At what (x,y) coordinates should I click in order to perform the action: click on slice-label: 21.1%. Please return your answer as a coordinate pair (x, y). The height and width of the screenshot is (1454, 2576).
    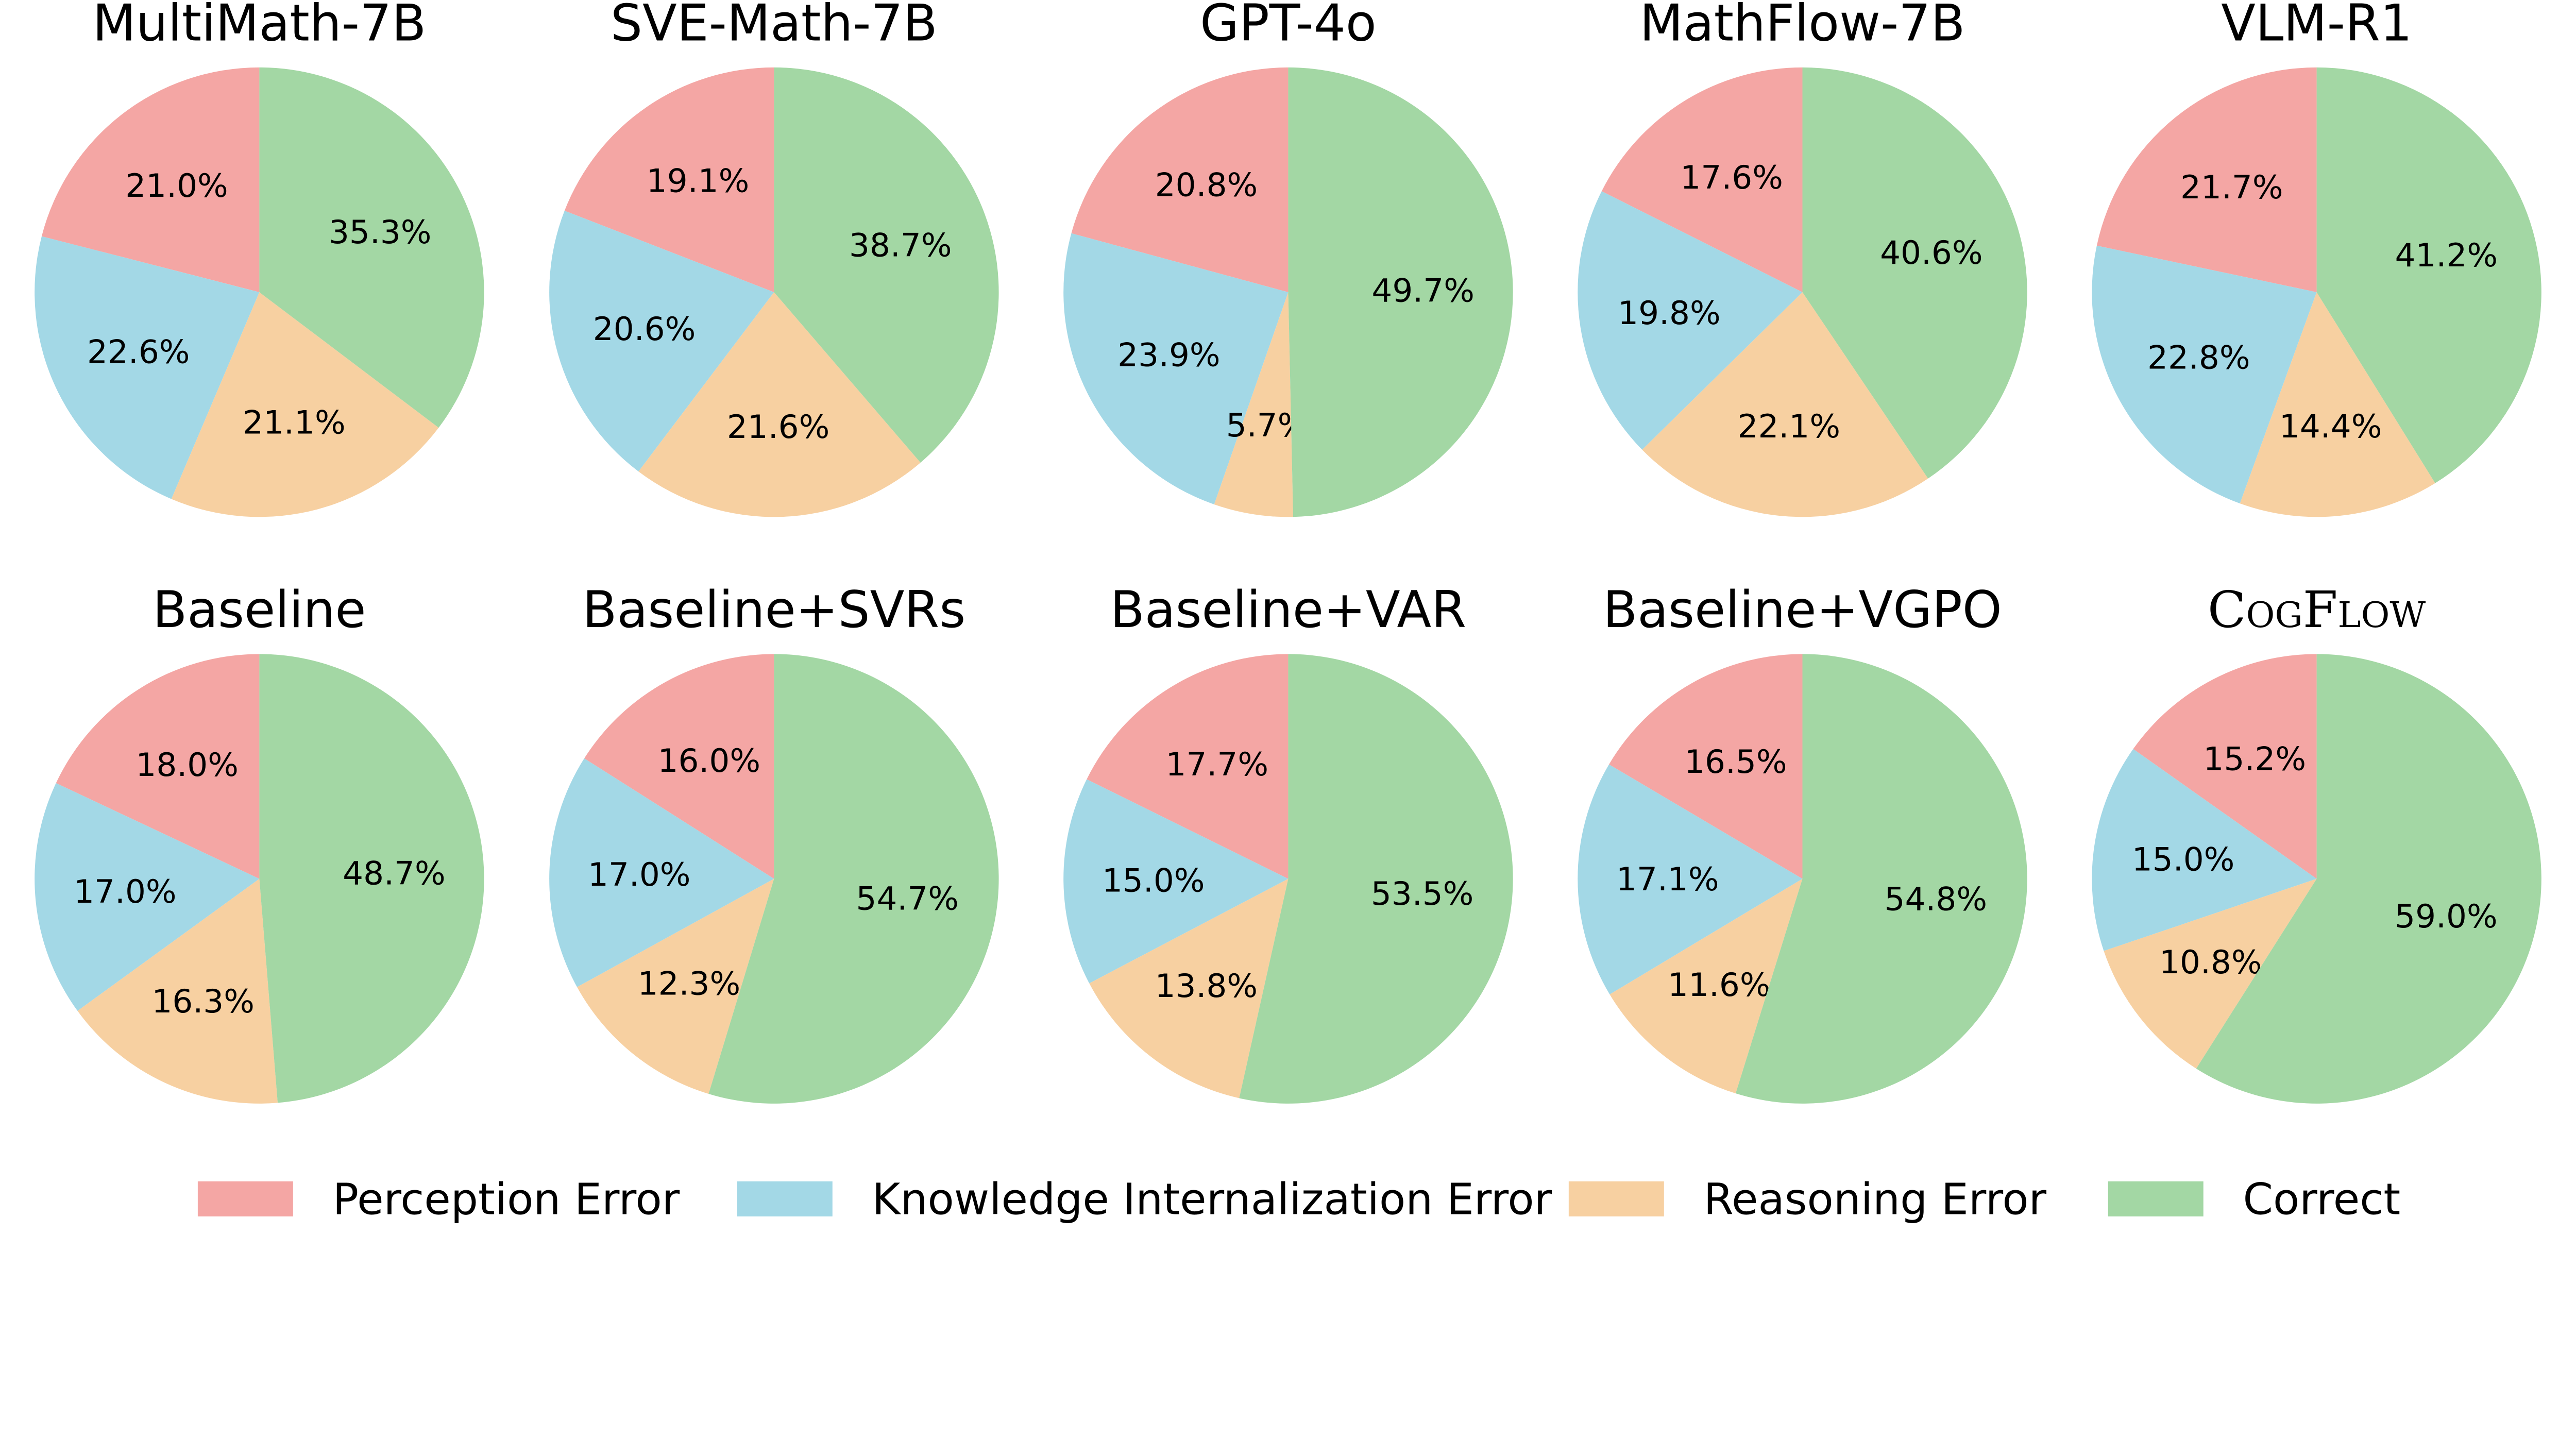
    Looking at the image, I should click on (294, 422).